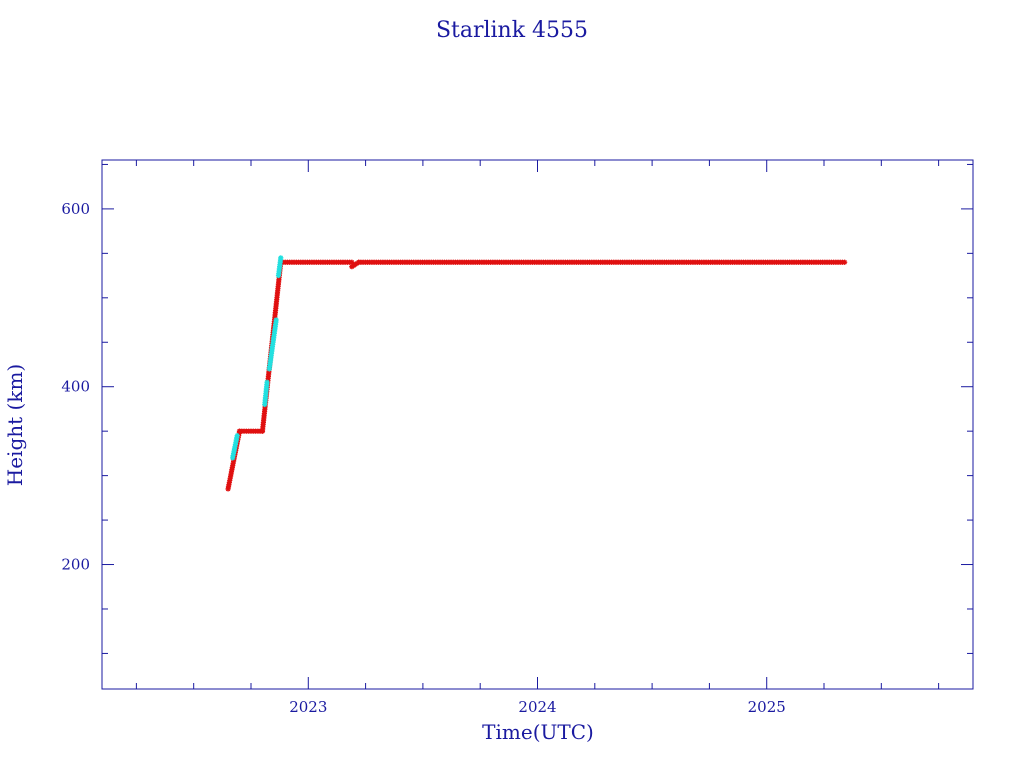 This screenshot has height=768, width=1024. Describe the element at coordinates (512, 30) in the screenshot. I see `chart-title: Starlink 4555` at that location.